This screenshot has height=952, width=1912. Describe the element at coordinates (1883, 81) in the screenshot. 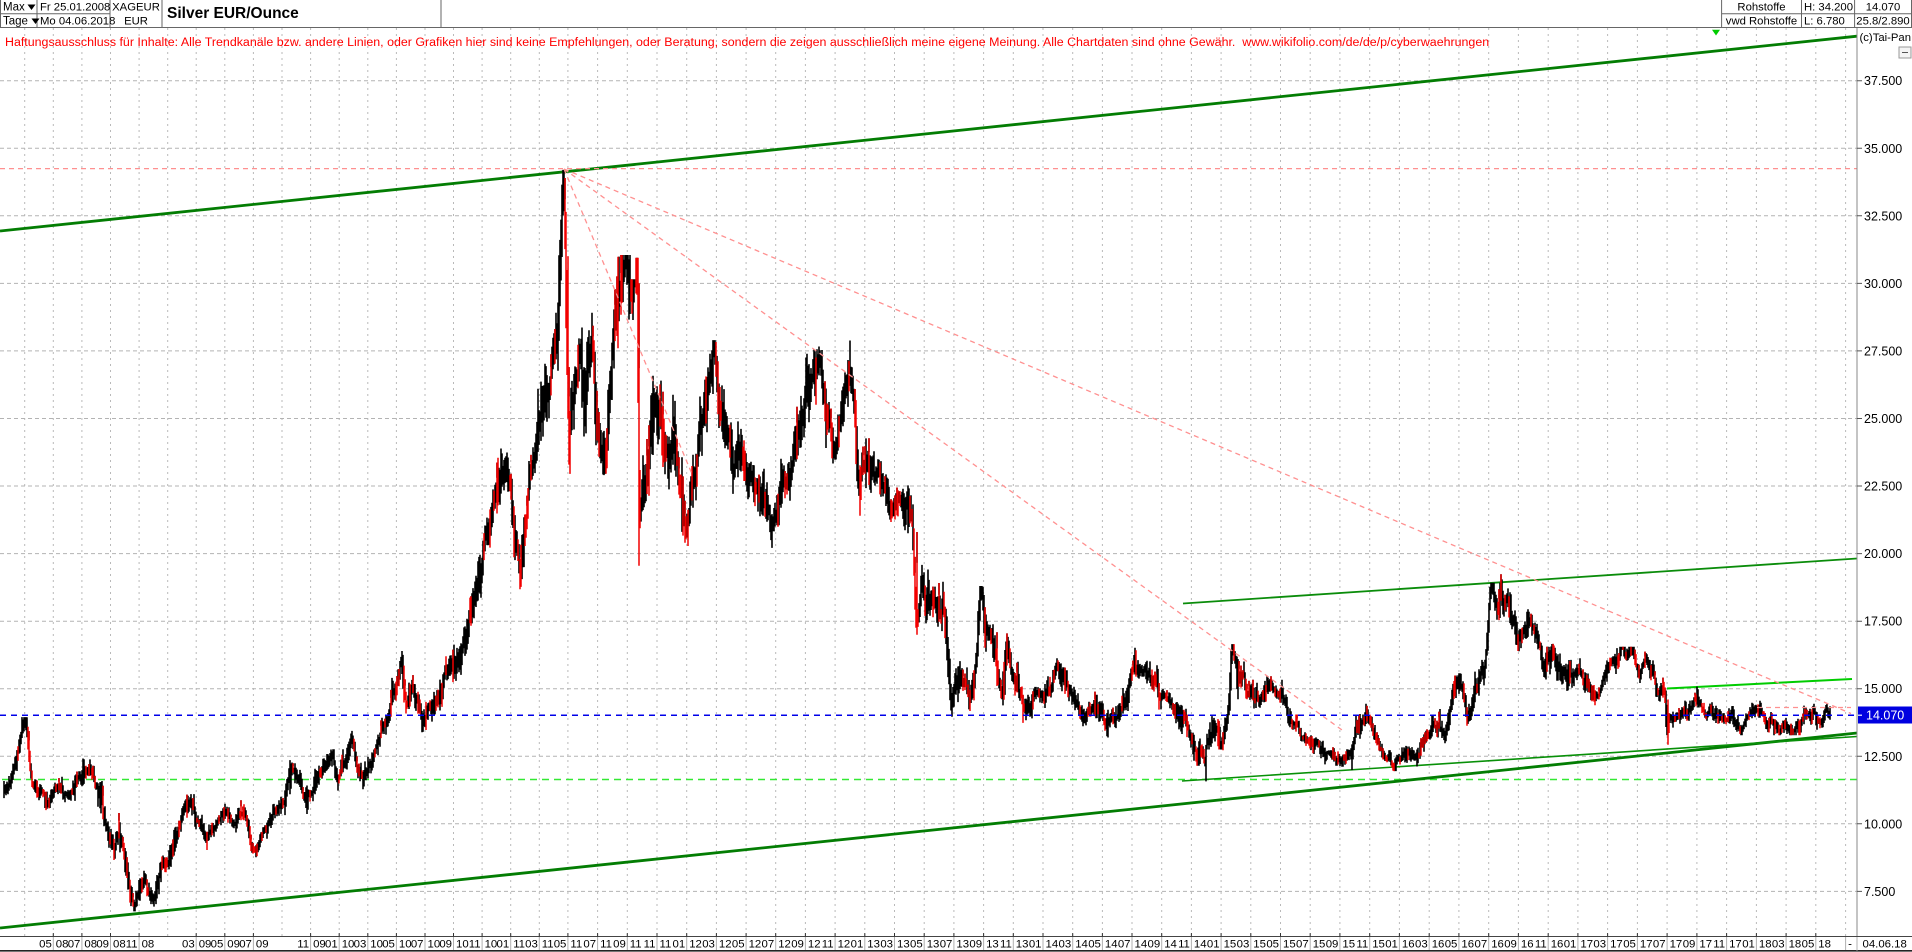

I see `svg-text: 37.500` at that location.